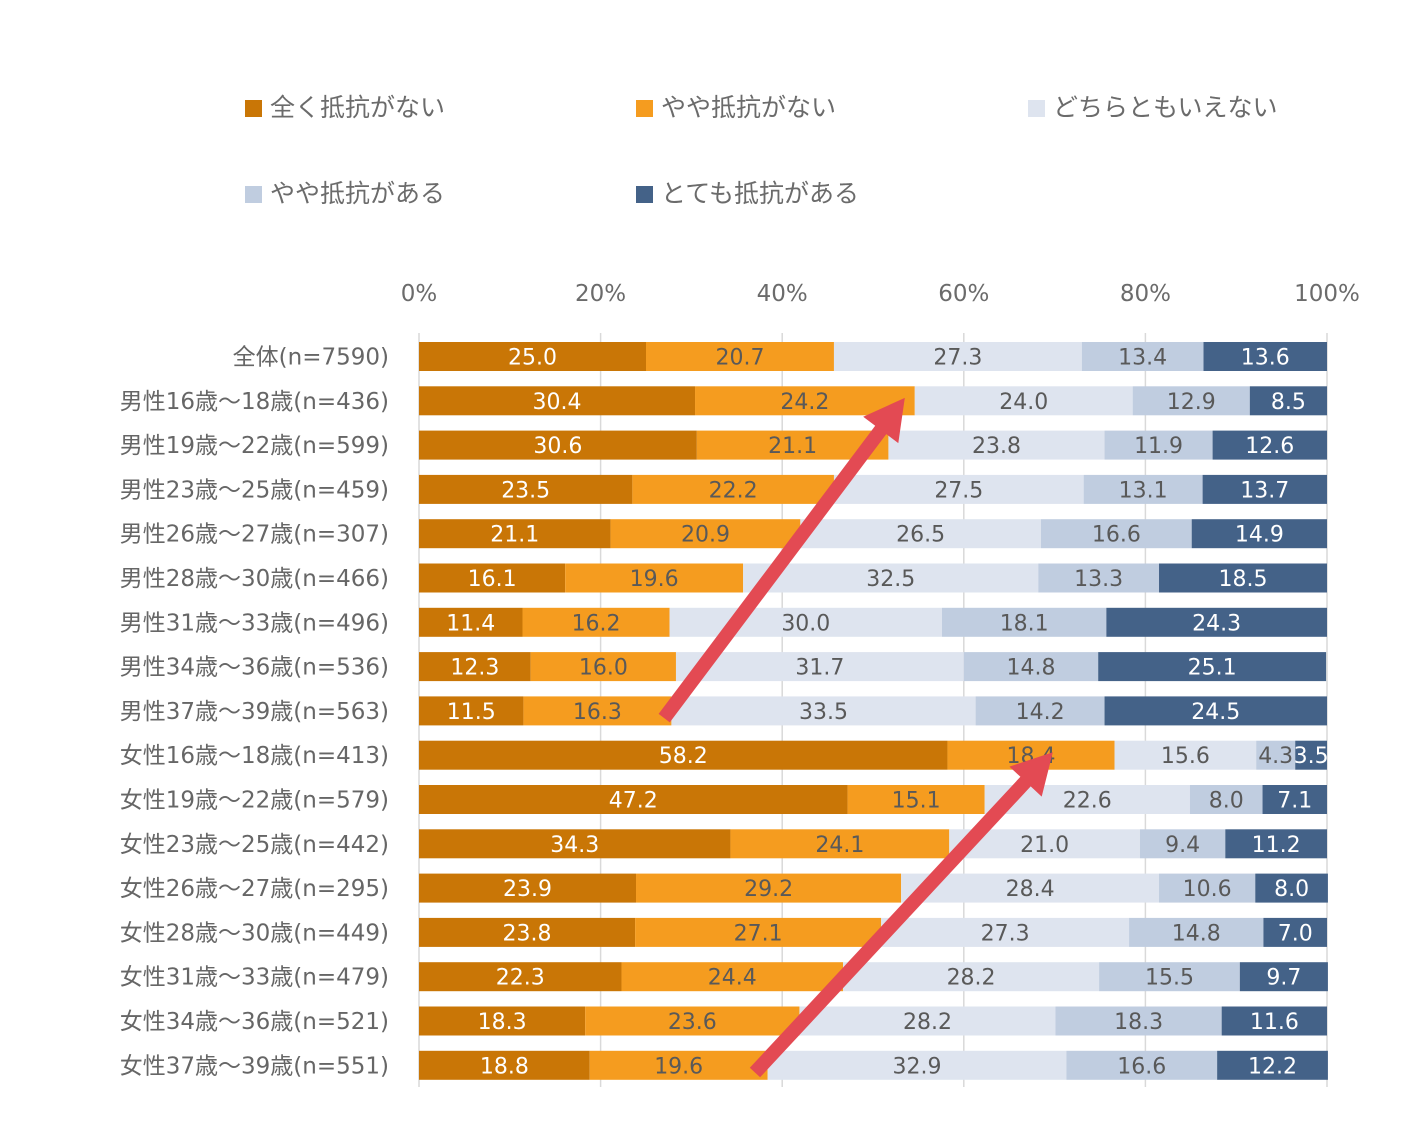  I want to click on value-label: 13.6, so click(1265, 358).